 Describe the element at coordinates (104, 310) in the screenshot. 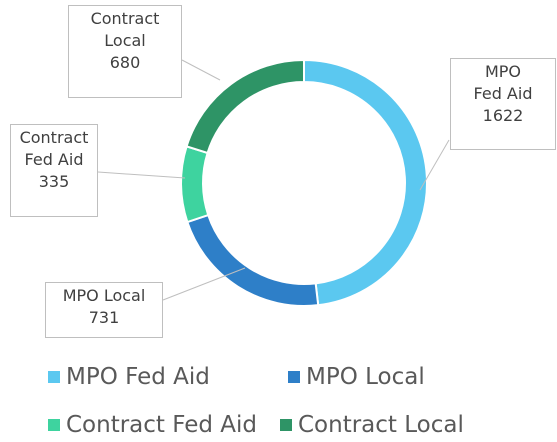

I see `data-label: MPO Local 731` at that location.